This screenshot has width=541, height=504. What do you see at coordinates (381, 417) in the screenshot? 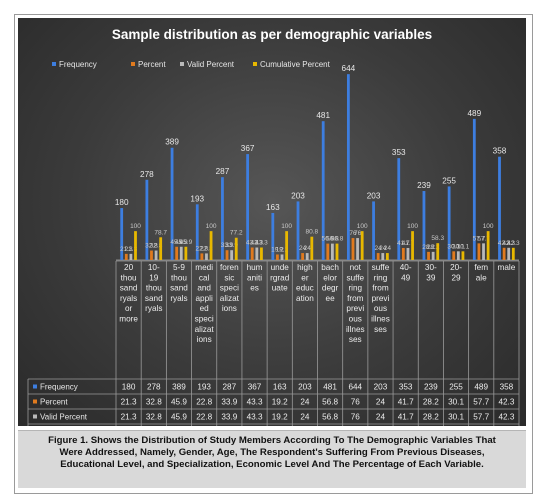
I see `table-cell-2-10: 24` at bounding box center [381, 417].